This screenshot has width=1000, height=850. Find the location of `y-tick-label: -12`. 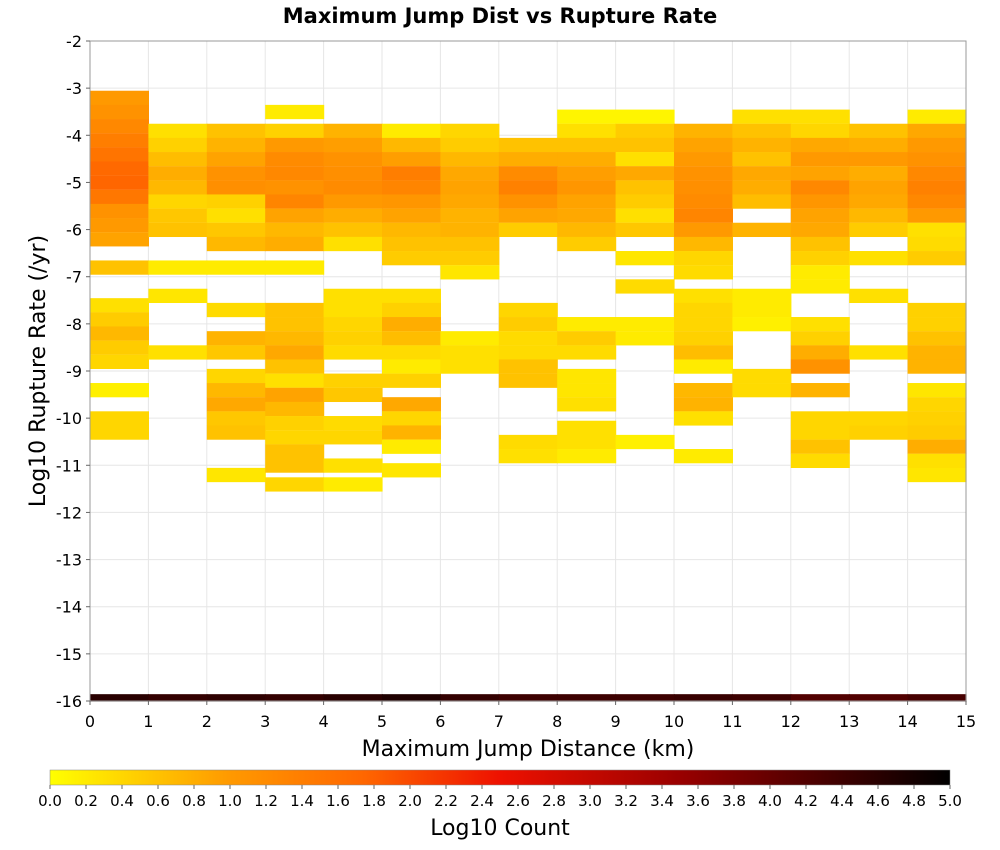

y-tick-label: -12 is located at coordinates (69, 512).